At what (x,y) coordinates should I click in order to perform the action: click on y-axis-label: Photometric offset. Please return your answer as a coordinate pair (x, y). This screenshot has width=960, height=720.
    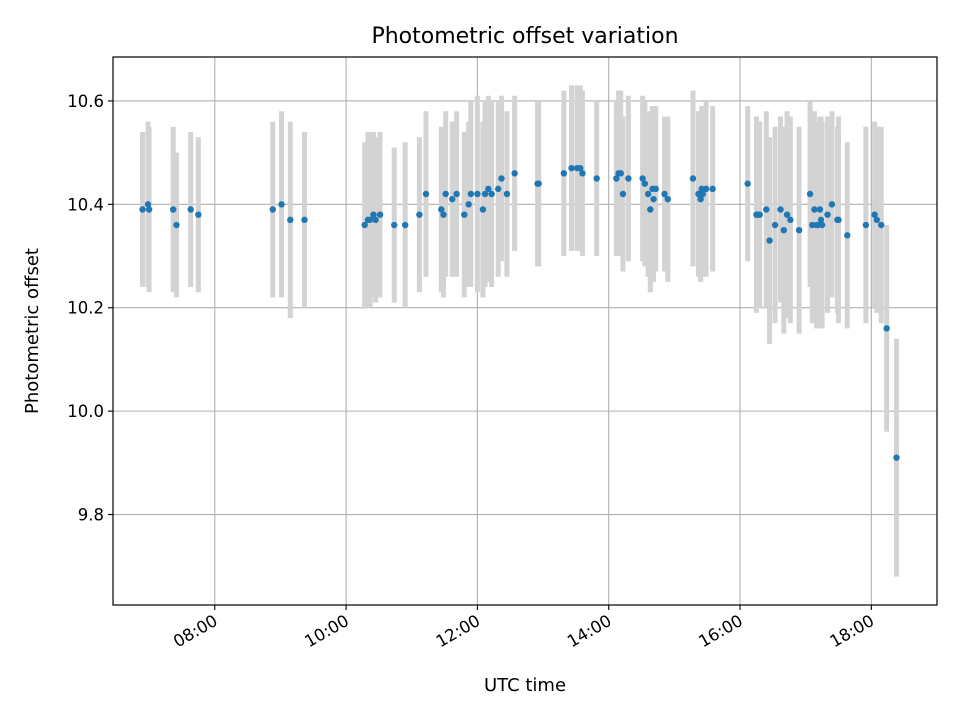
    Looking at the image, I should click on (32, 331).